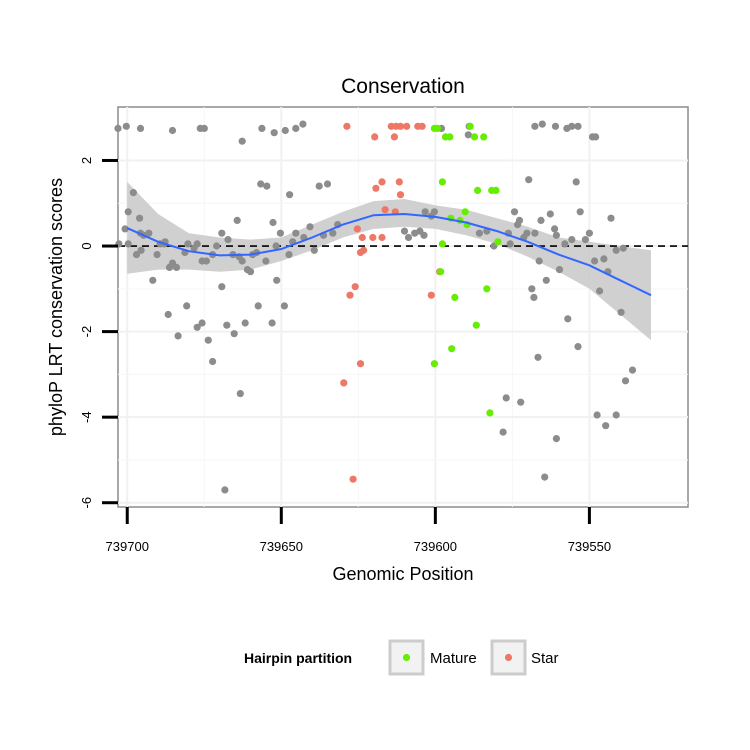  I want to click on confidence-band-layer, so click(389, 261).